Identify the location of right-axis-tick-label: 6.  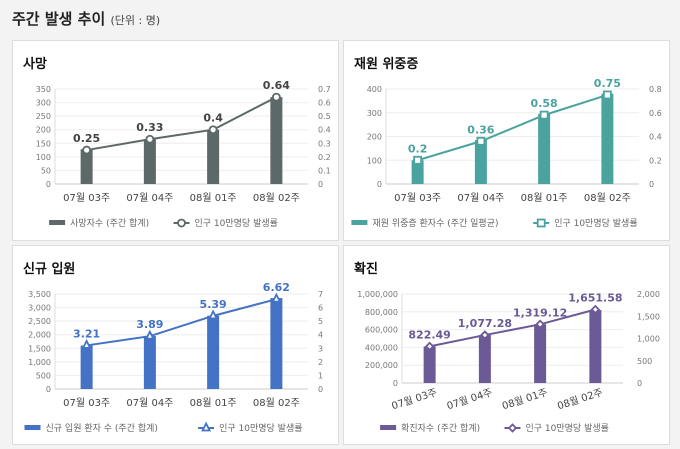
(320, 307).